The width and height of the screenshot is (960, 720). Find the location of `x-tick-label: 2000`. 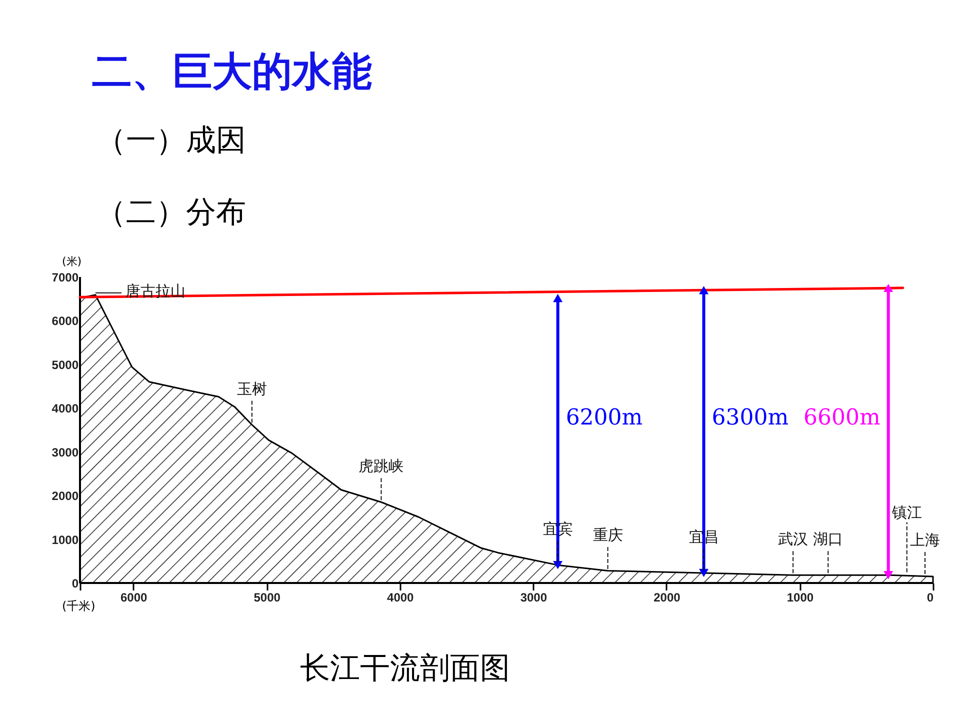

x-tick-label: 2000 is located at coordinates (667, 597).